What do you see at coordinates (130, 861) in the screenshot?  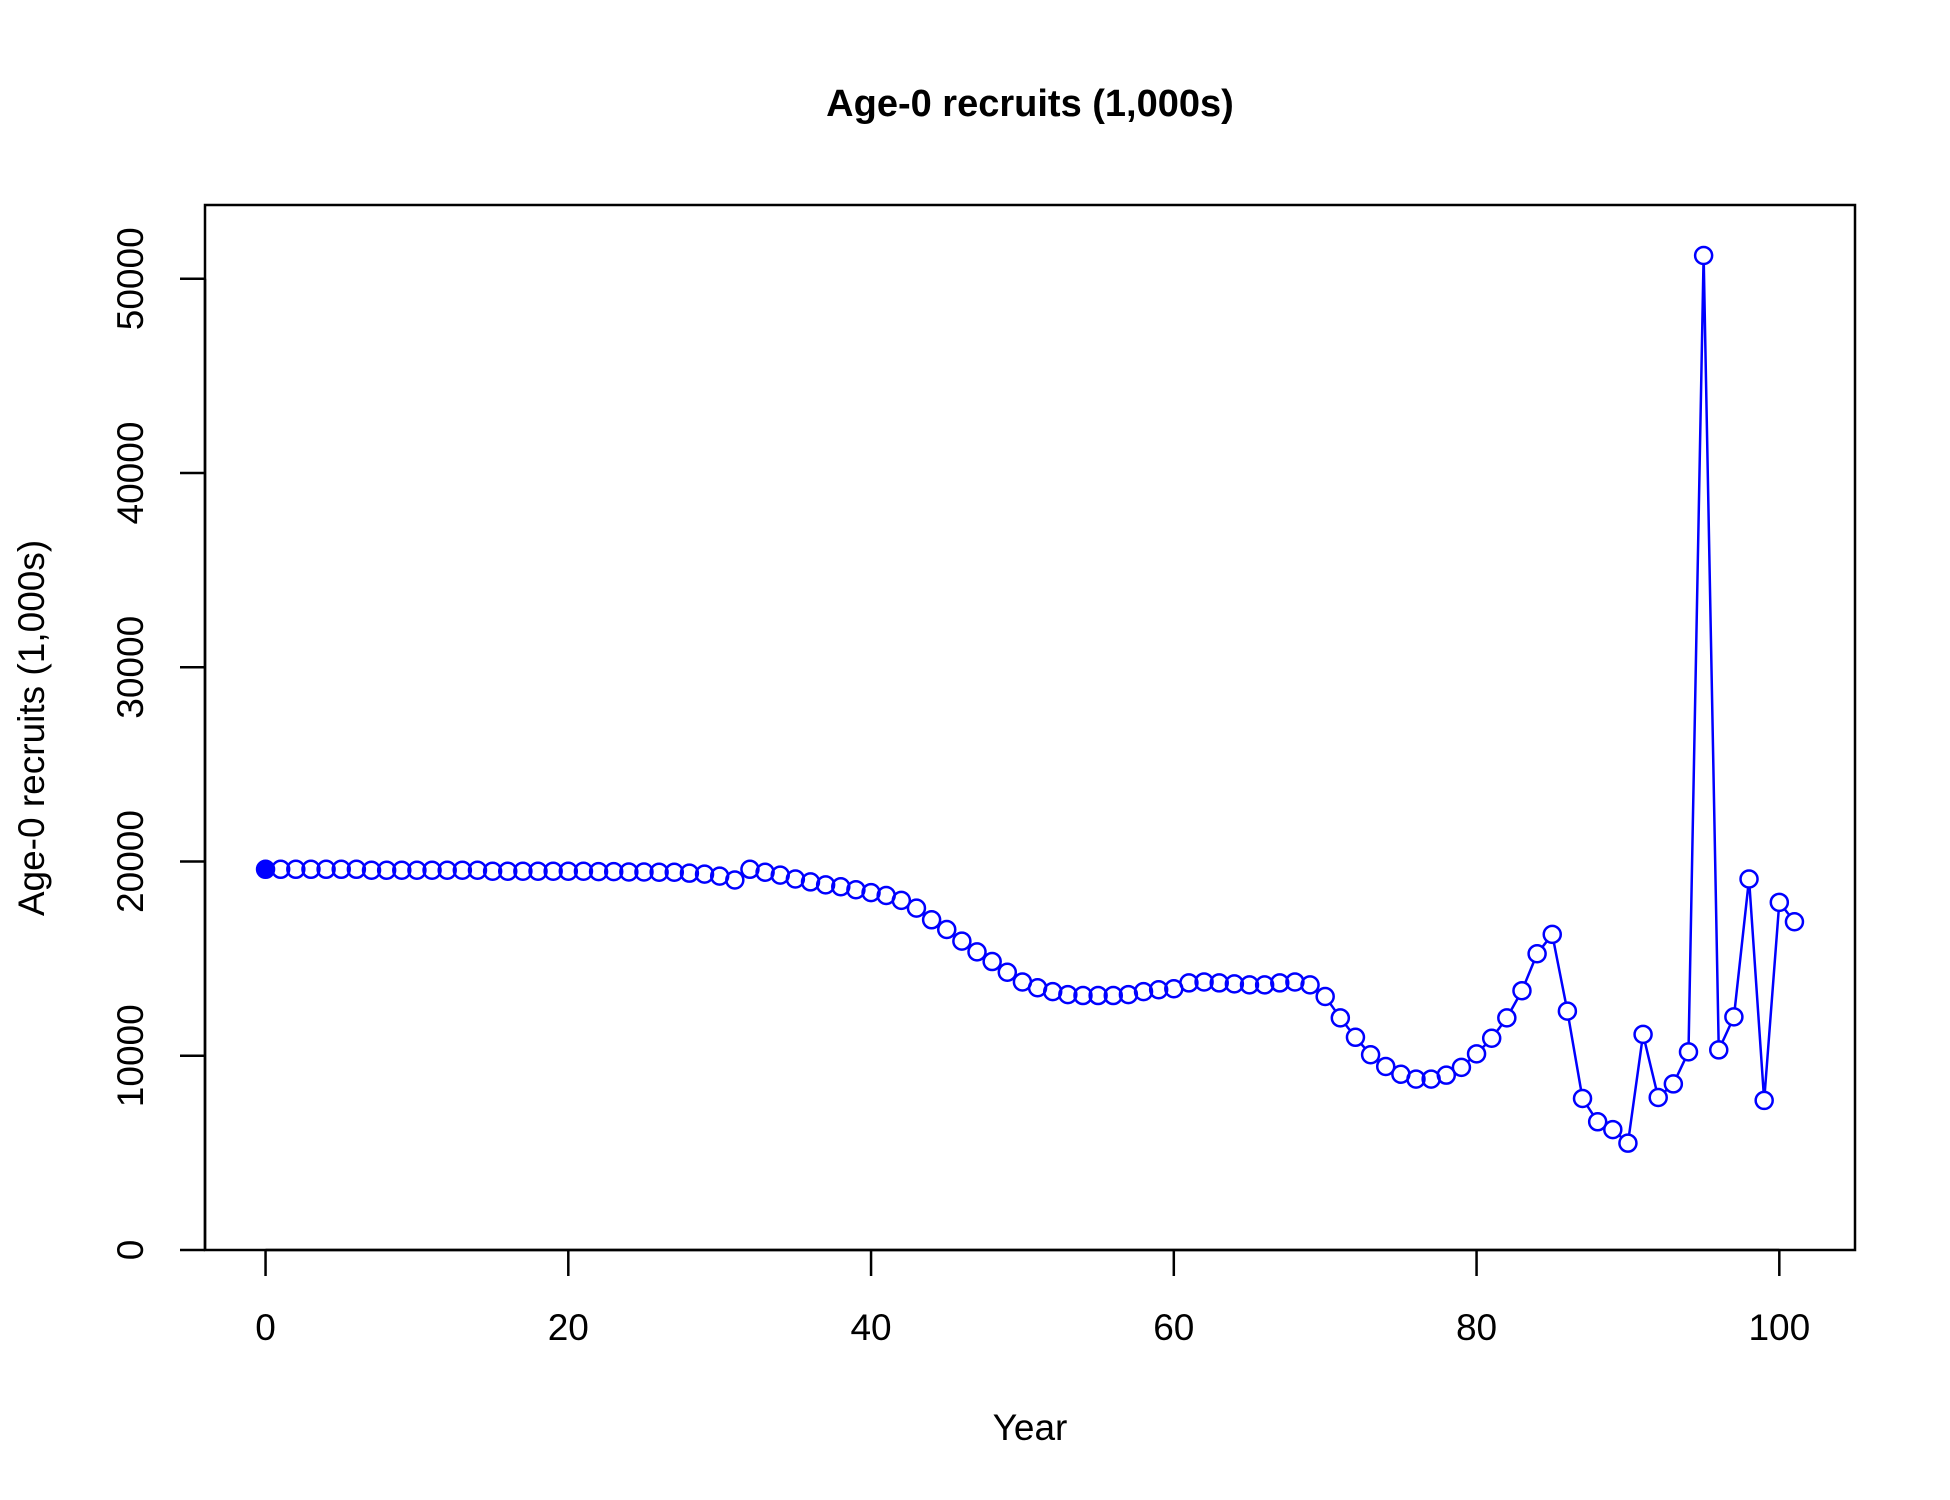 I see `y-tick-label: 20000` at bounding box center [130, 861].